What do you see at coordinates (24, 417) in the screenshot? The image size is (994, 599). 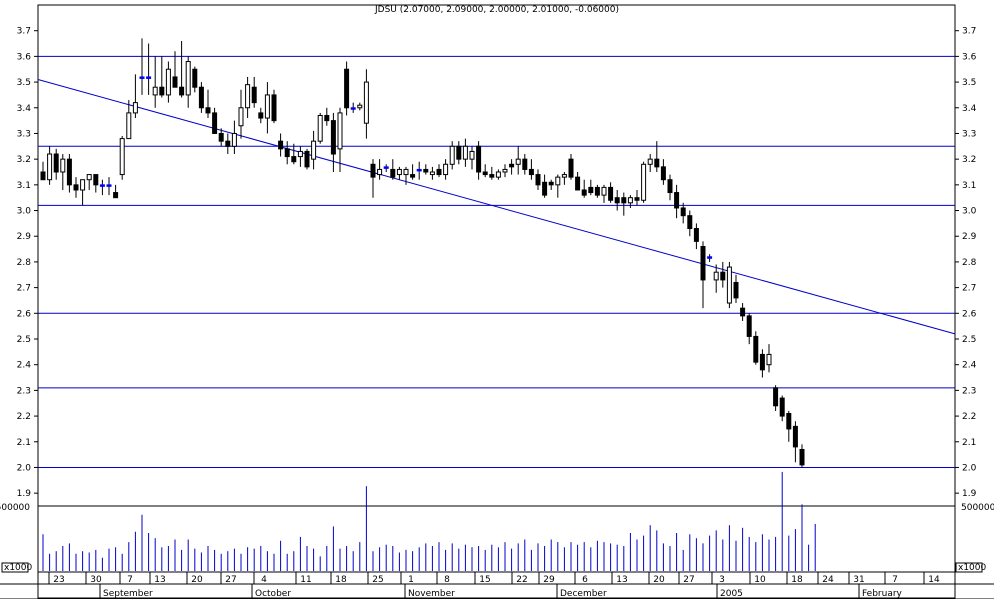 I see `price-tick-label-left: 2.2` at bounding box center [24, 417].